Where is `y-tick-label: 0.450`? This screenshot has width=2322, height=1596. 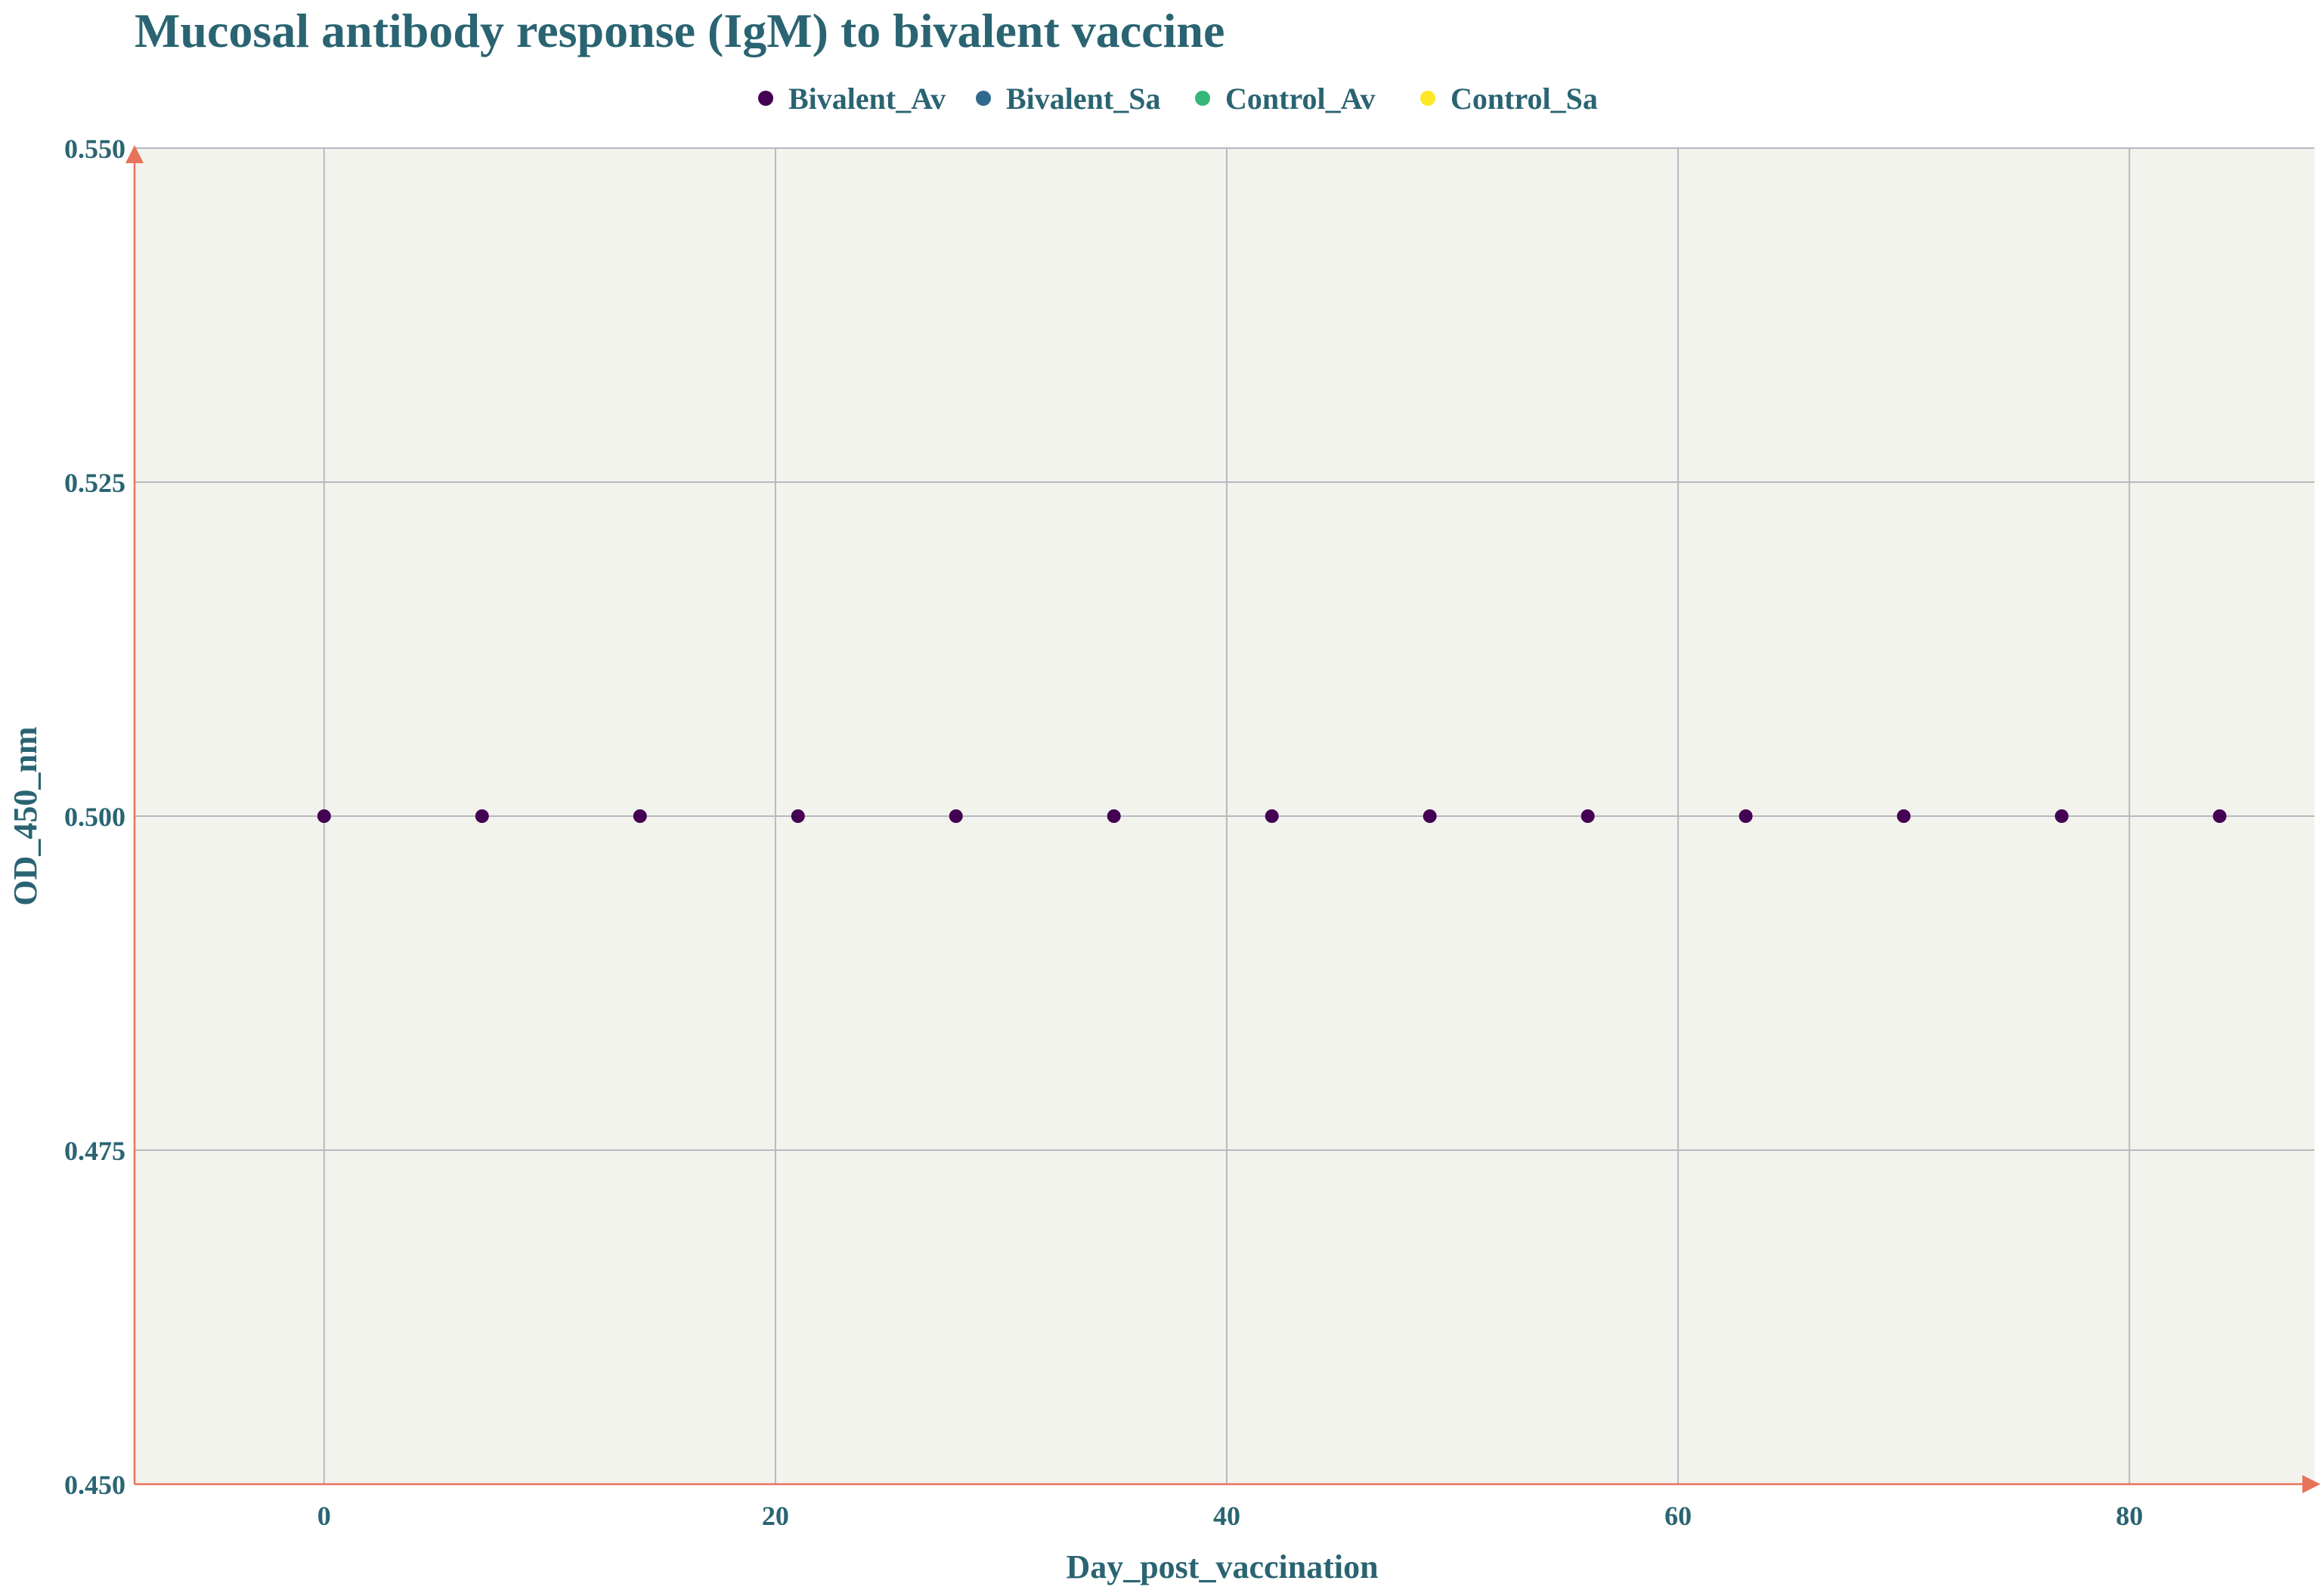
y-tick-label: 0.450 is located at coordinates (94, 1485).